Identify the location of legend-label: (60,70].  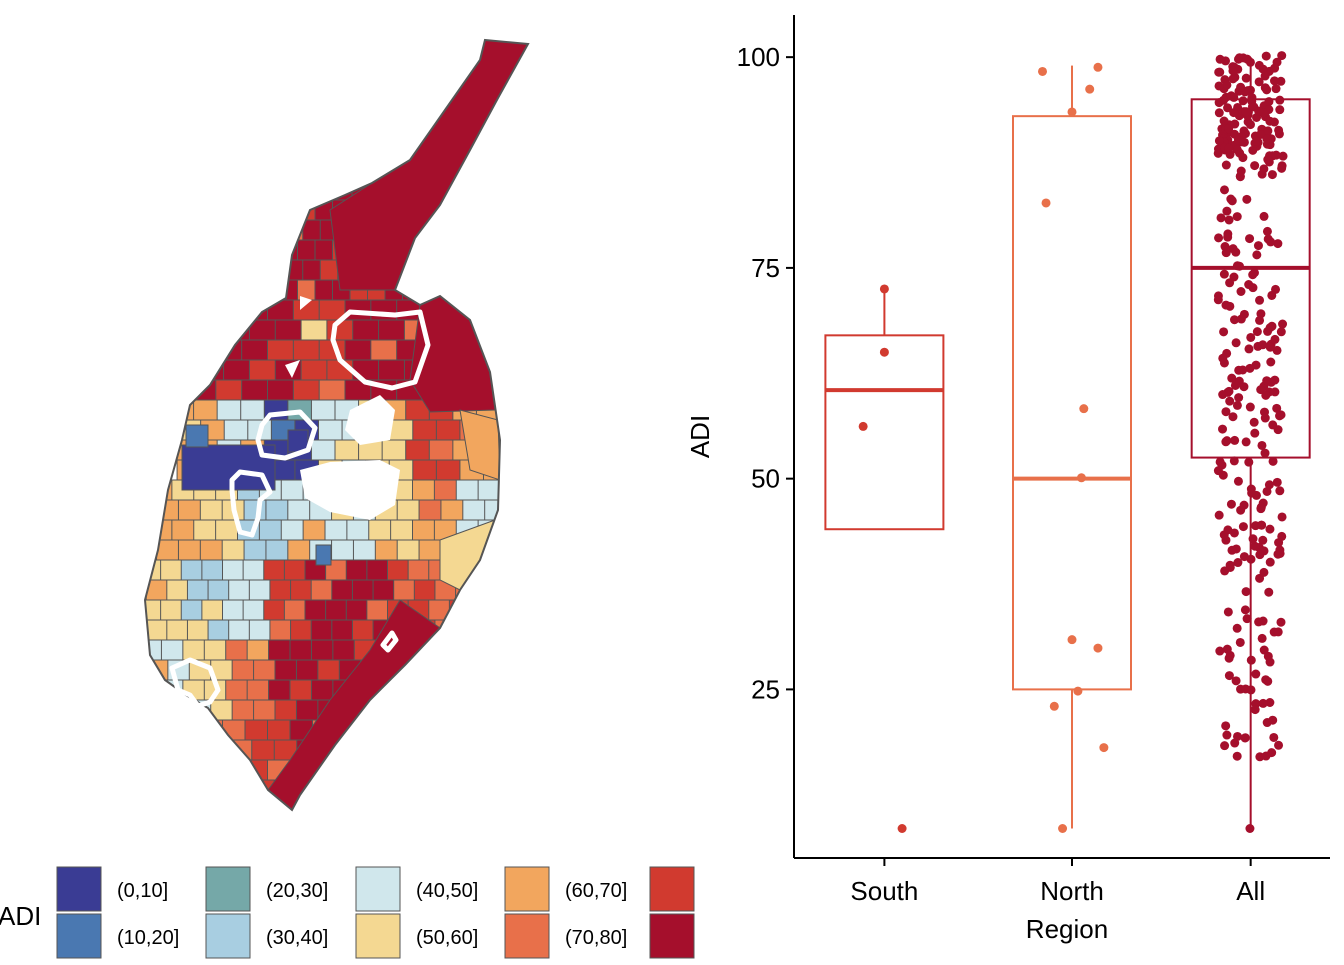
(596, 891).